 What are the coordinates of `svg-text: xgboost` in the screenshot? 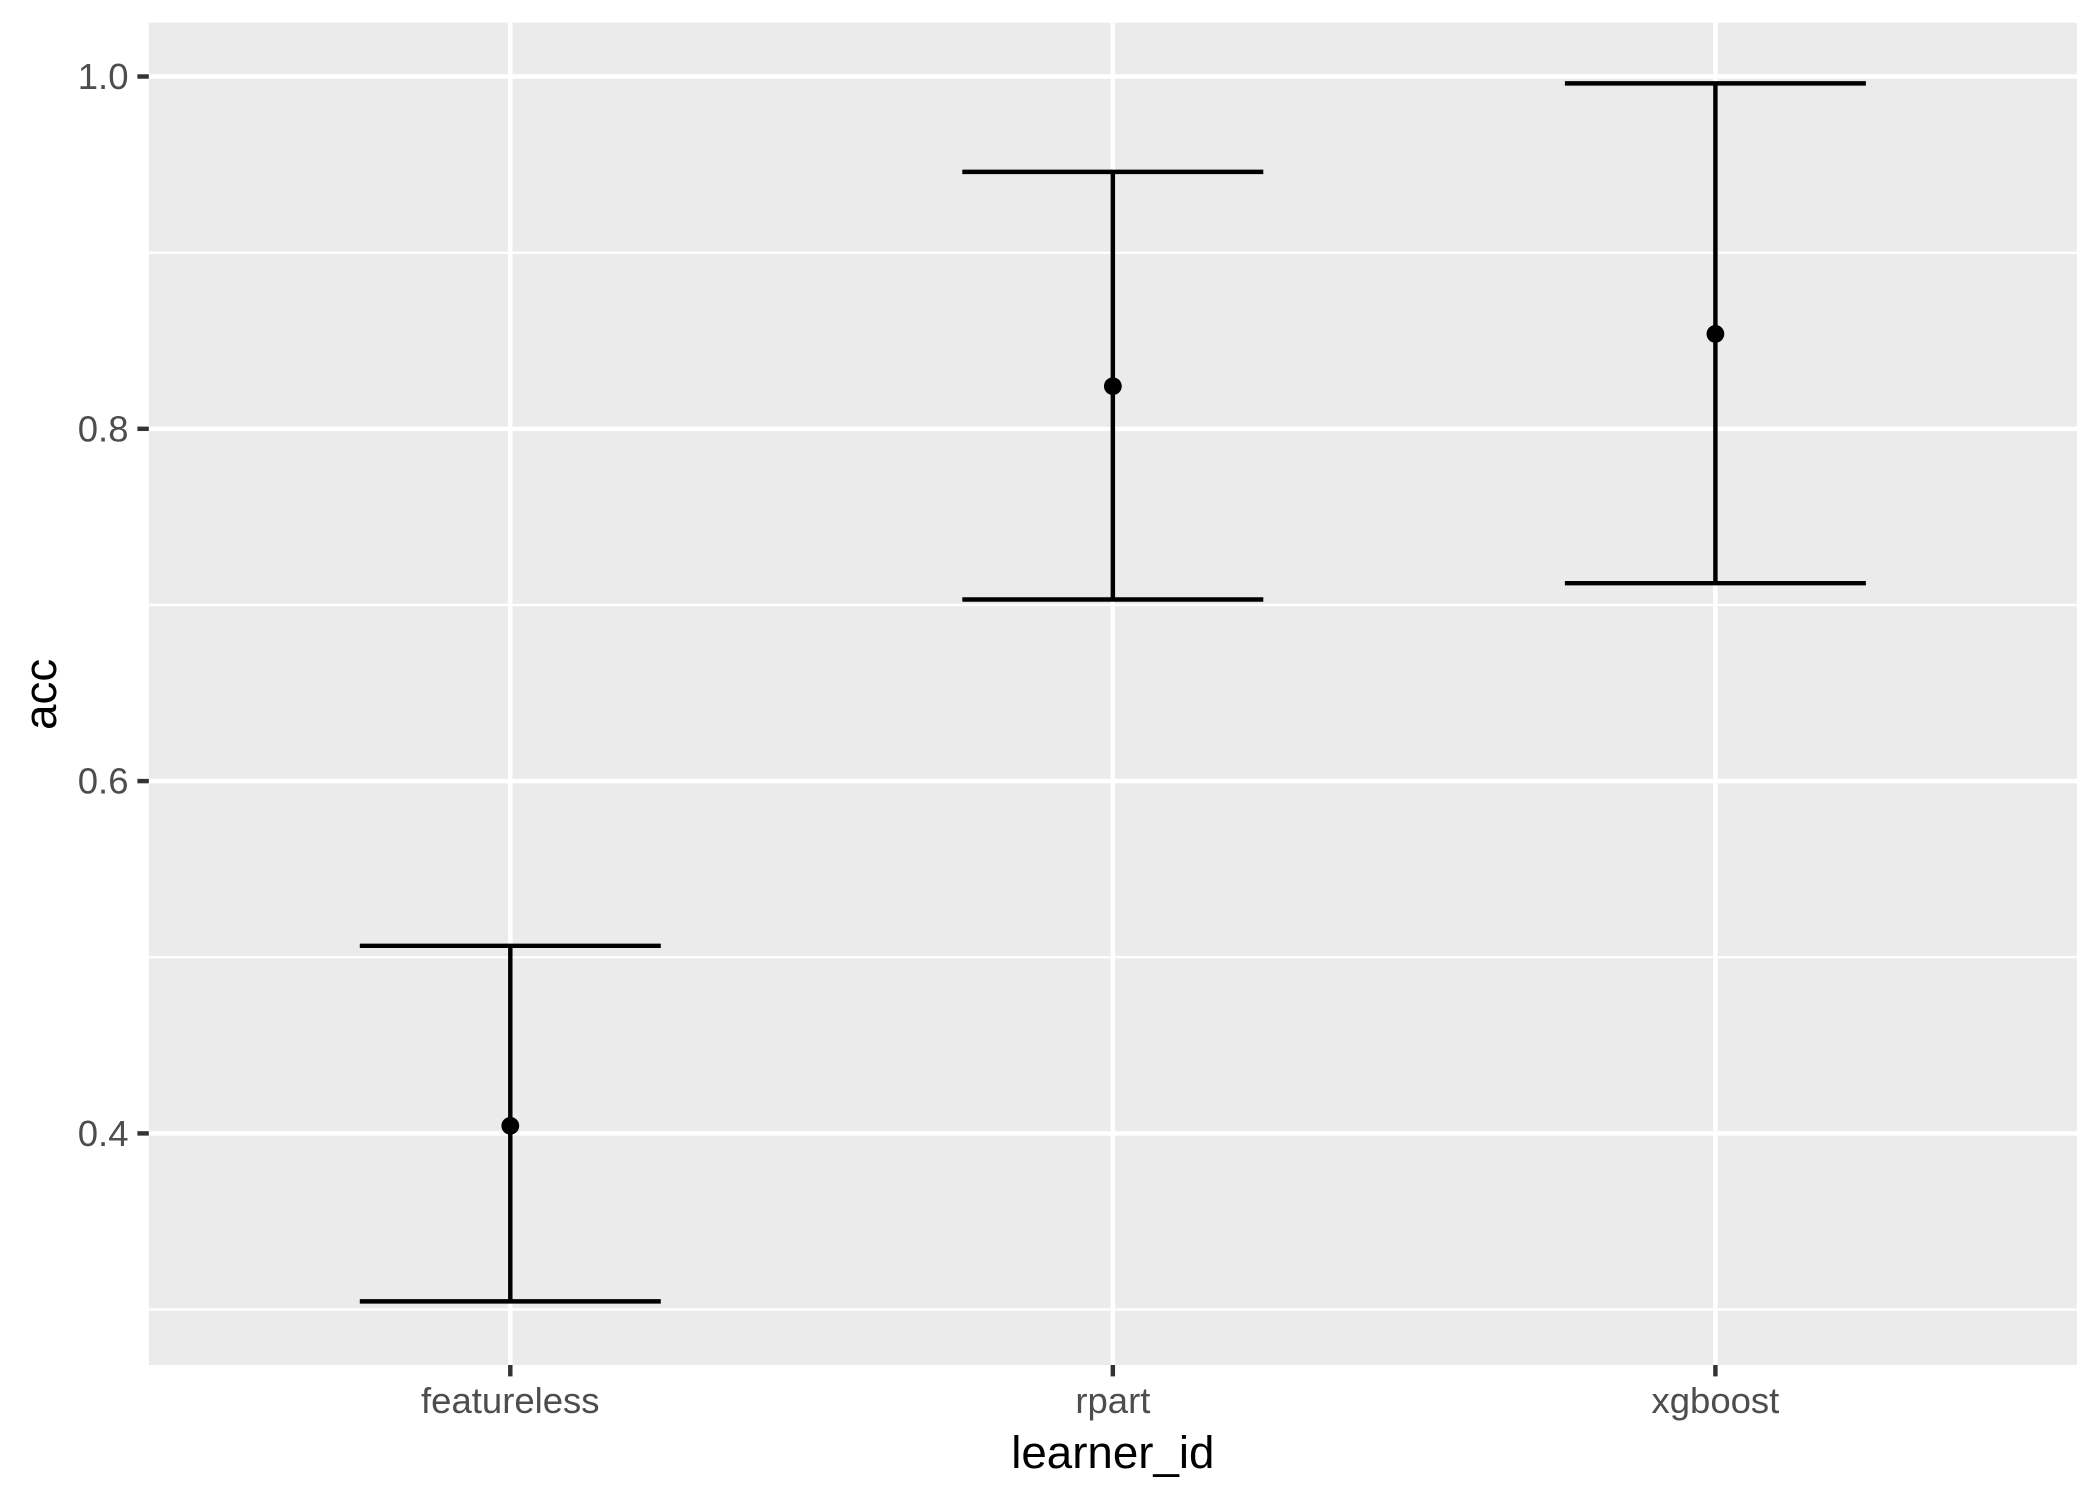 It's located at (1715, 1400).